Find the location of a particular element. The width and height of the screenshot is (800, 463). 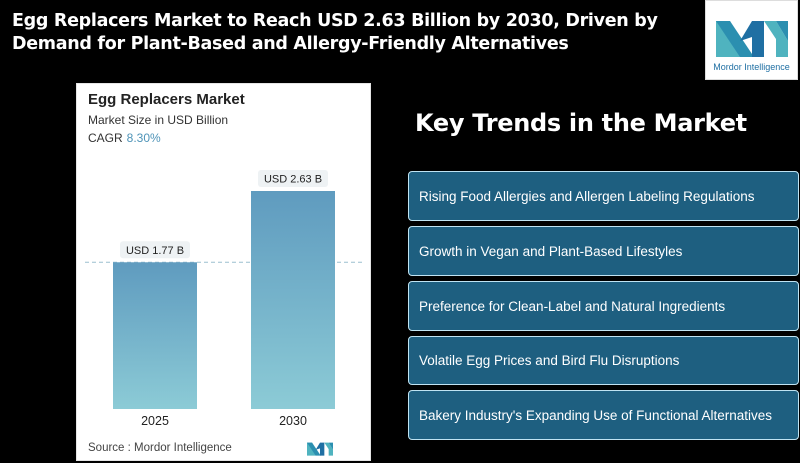

source-logo-icon is located at coordinates (320, 449).